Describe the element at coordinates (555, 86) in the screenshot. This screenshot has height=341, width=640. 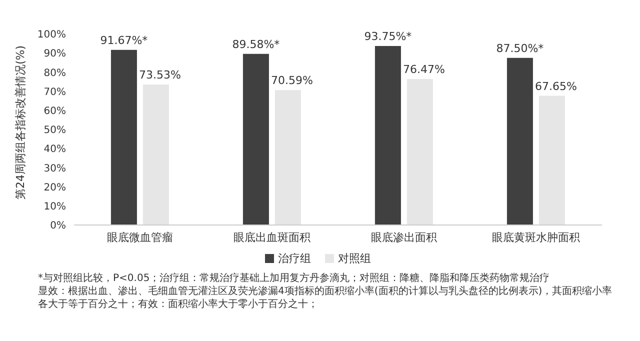
I see `data-label: 67.65%` at that location.